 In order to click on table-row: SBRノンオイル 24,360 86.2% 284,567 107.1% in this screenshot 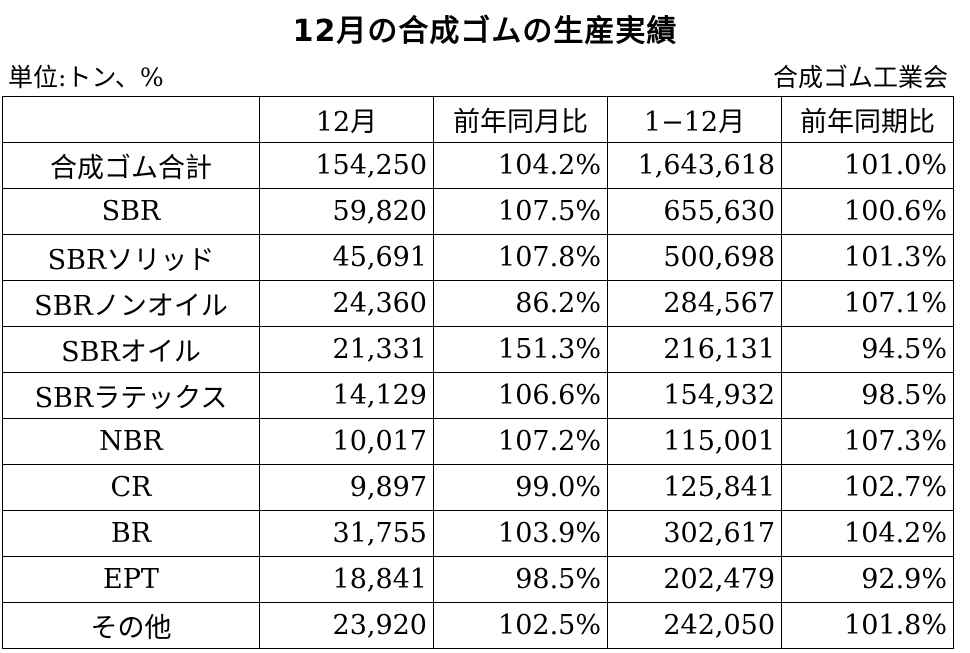, I will do `click(478, 303)`.